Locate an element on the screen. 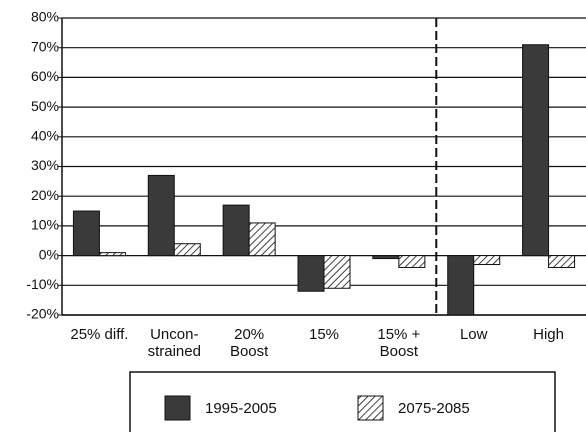 The image size is (586, 432). y-tick-label: -20% is located at coordinates (42, 314).